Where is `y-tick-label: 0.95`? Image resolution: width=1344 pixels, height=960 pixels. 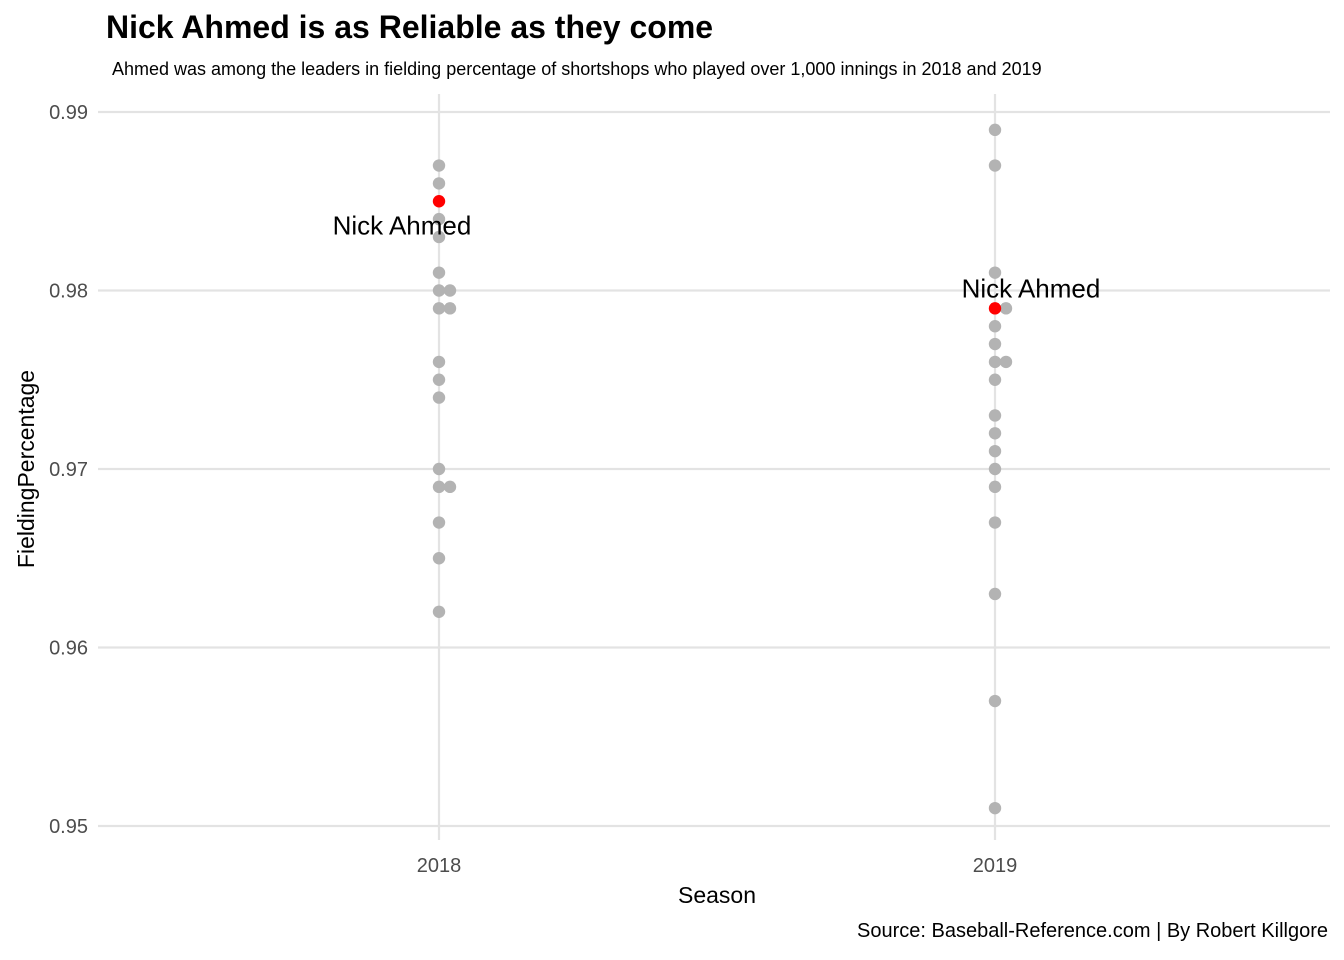
y-tick-label: 0.95 is located at coordinates (68, 827).